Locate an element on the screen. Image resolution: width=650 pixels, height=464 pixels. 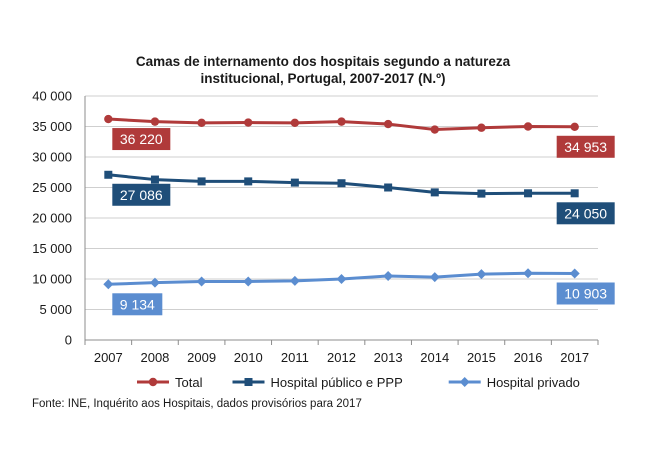
y-tick-label: 25 000 is located at coordinates (52, 187).